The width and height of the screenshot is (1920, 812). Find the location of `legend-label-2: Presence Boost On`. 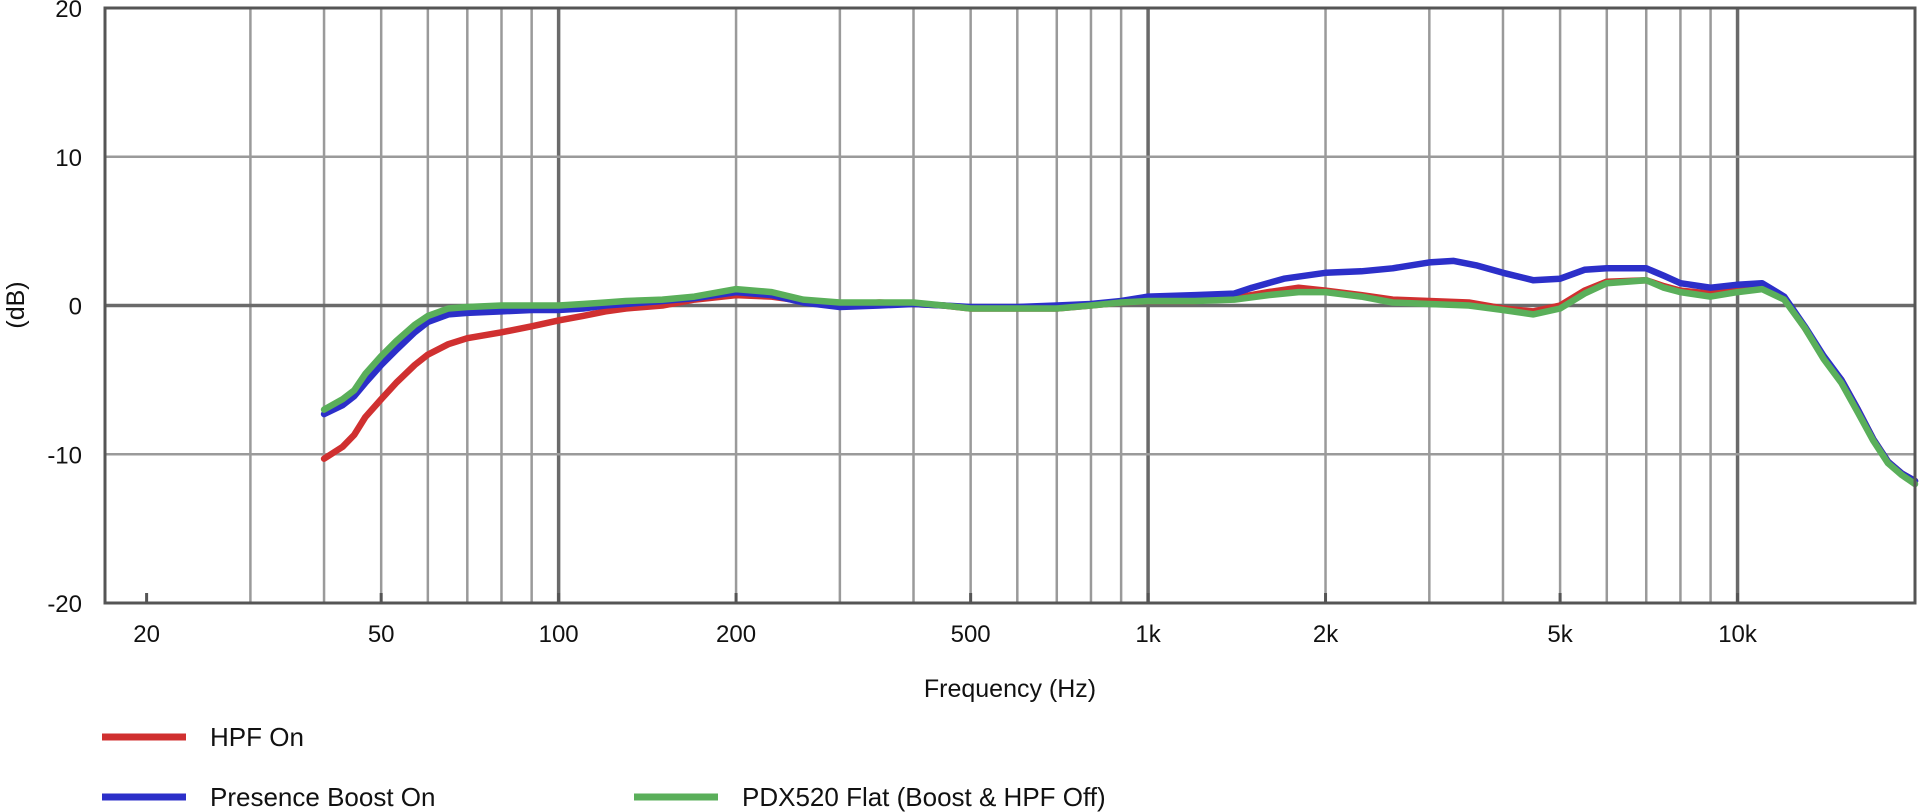

legend-label-2: Presence Boost On is located at coordinates (322, 797).